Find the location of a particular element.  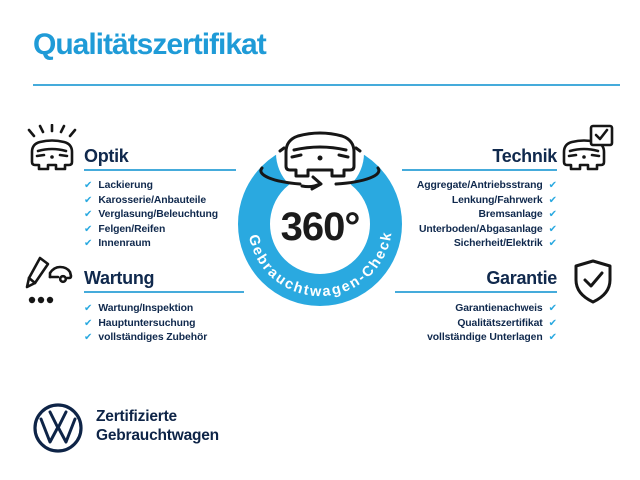

brand-claim-line1: Zertifizierte is located at coordinates (136, 416).